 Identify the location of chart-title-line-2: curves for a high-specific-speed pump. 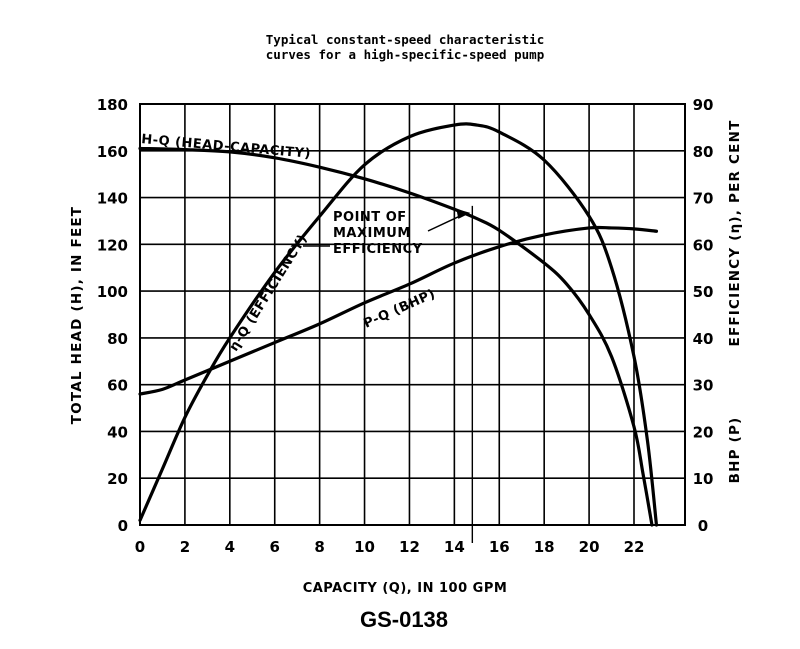
(405, 54).